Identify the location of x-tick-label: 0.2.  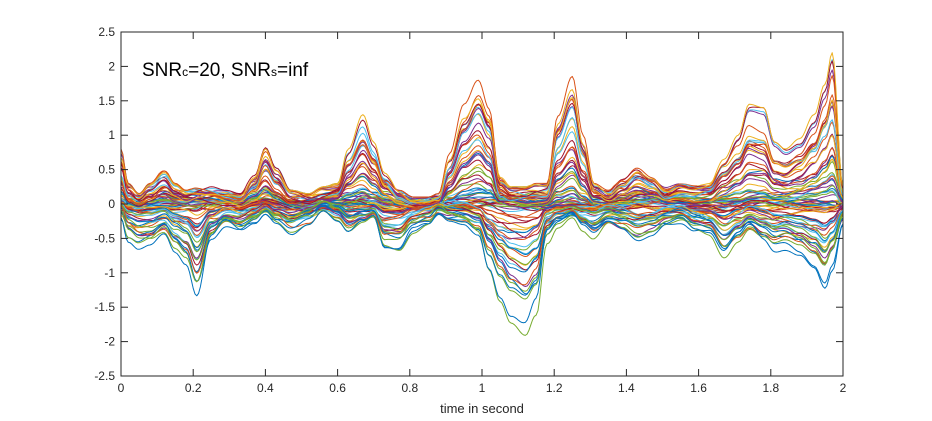
(193, 388).